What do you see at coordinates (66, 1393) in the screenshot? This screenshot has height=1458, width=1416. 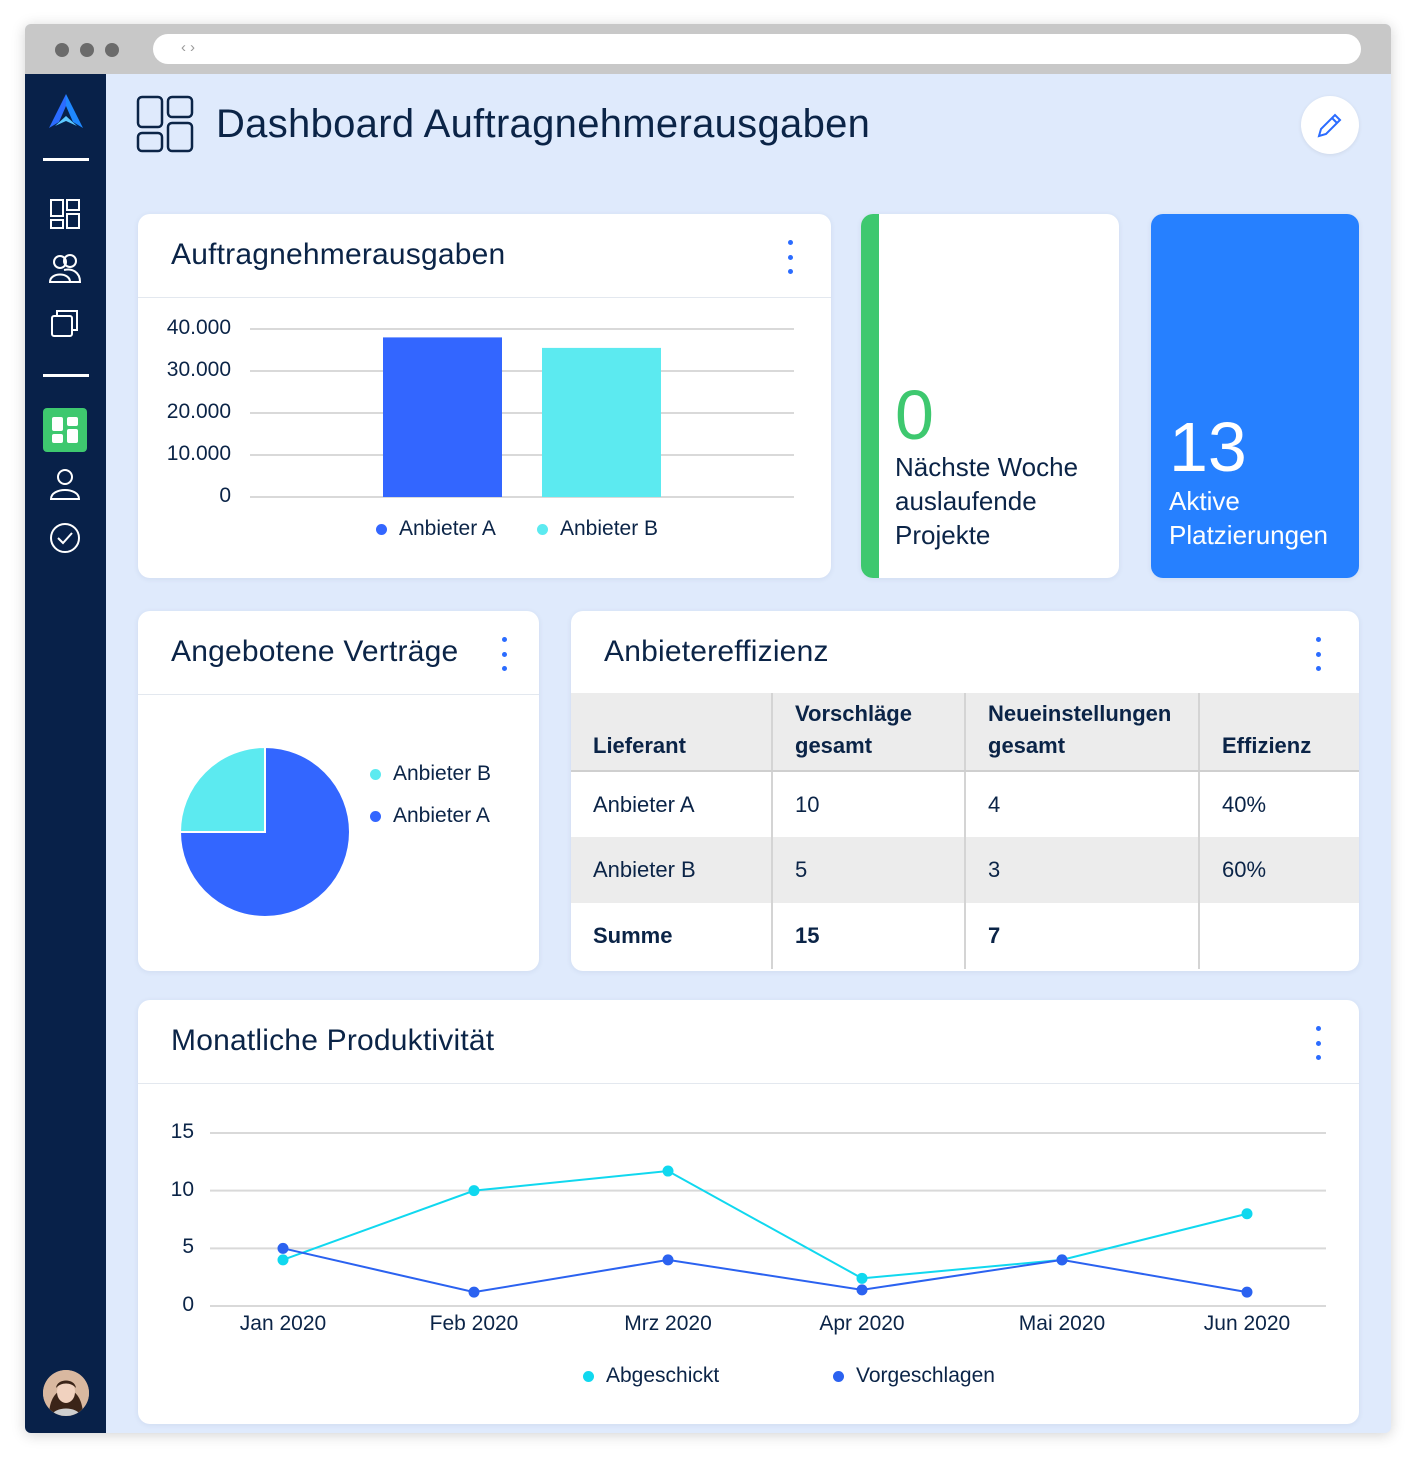 I see `user-avatar` at bounding box center [66, 1393].